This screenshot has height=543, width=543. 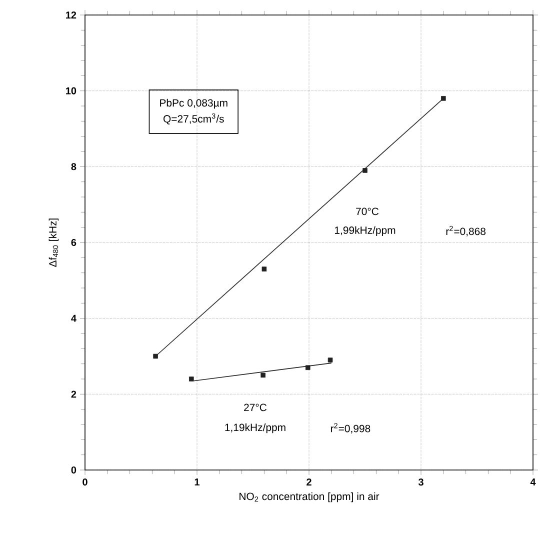 I want to click on annotation: PbPc 0,083µm, so click(x=194, y=103).